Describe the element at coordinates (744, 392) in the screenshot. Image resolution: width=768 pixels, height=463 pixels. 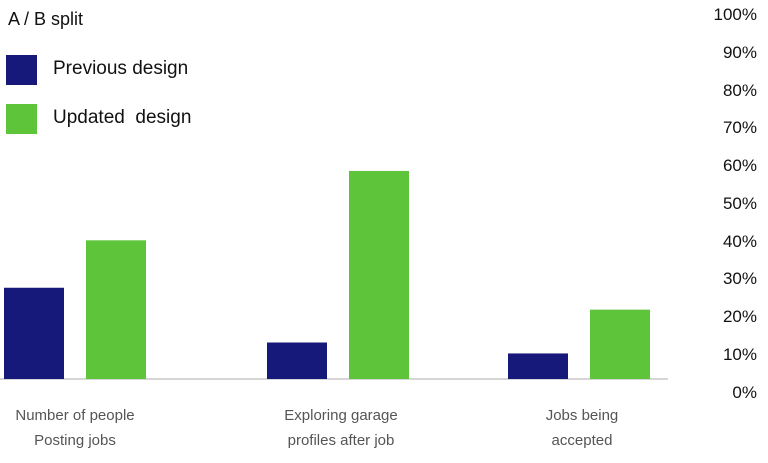
I see `y-tick-label: 0%` at that location.